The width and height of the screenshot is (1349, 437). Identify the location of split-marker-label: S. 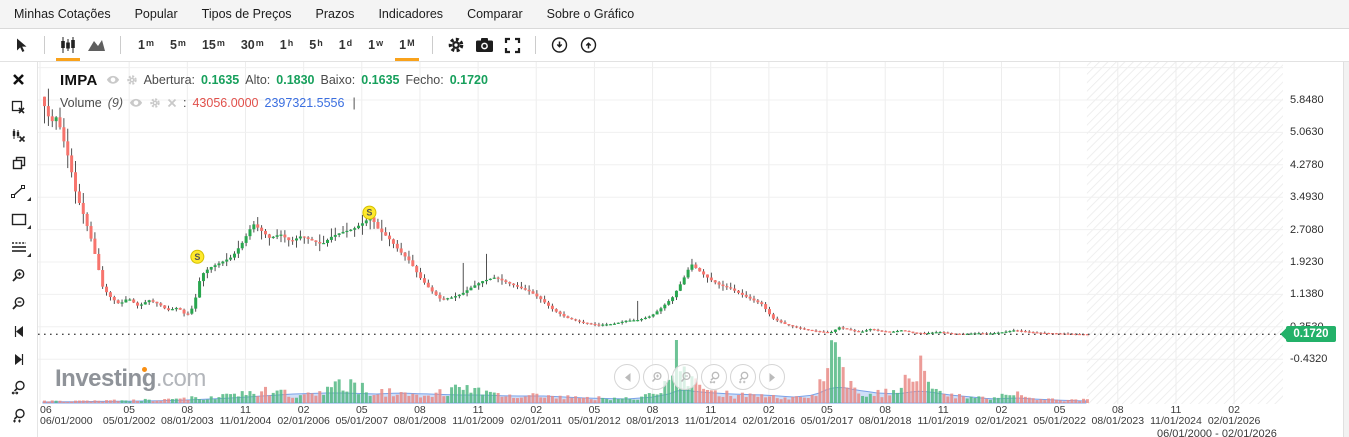
(197, 257).